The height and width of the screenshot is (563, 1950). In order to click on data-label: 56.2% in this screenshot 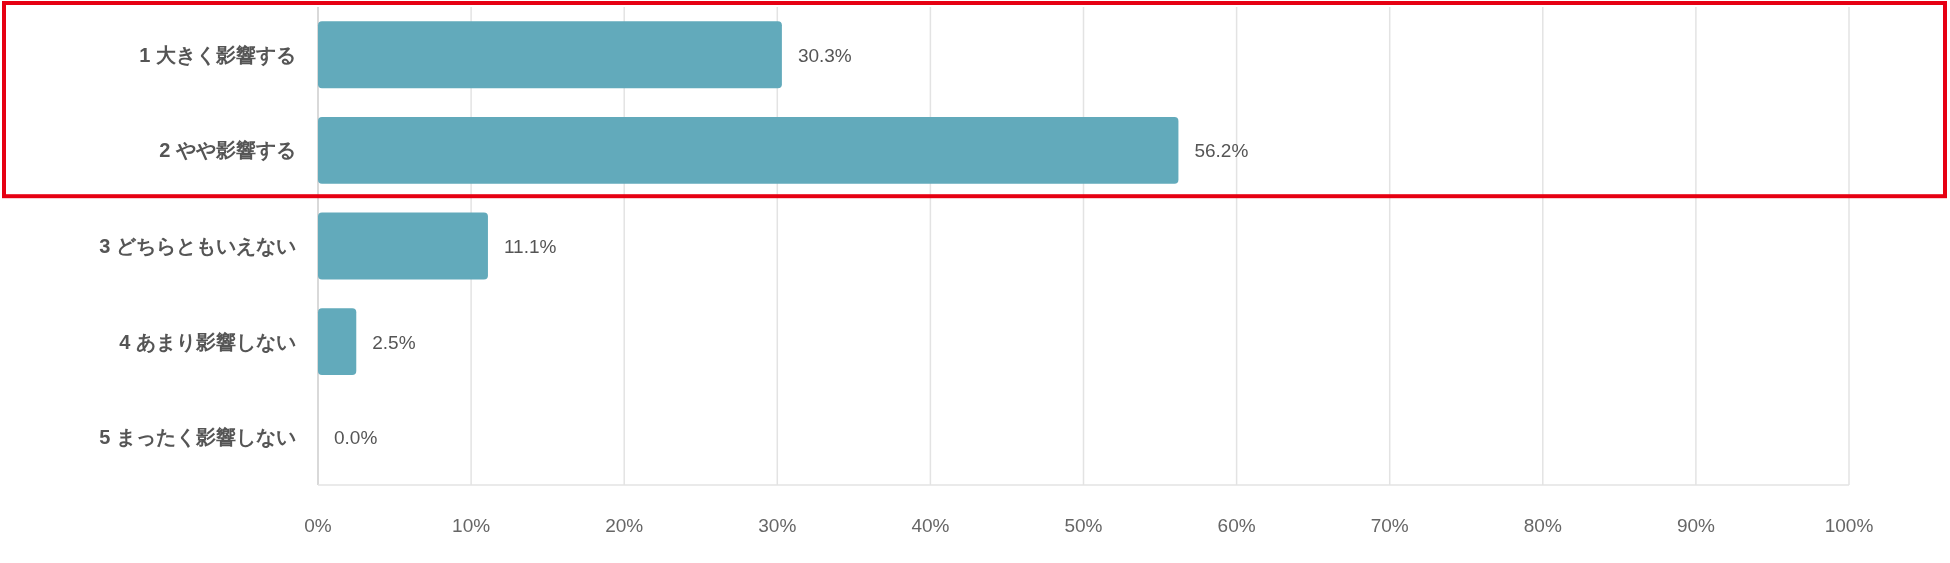, I will do `click(1221, 151)`.